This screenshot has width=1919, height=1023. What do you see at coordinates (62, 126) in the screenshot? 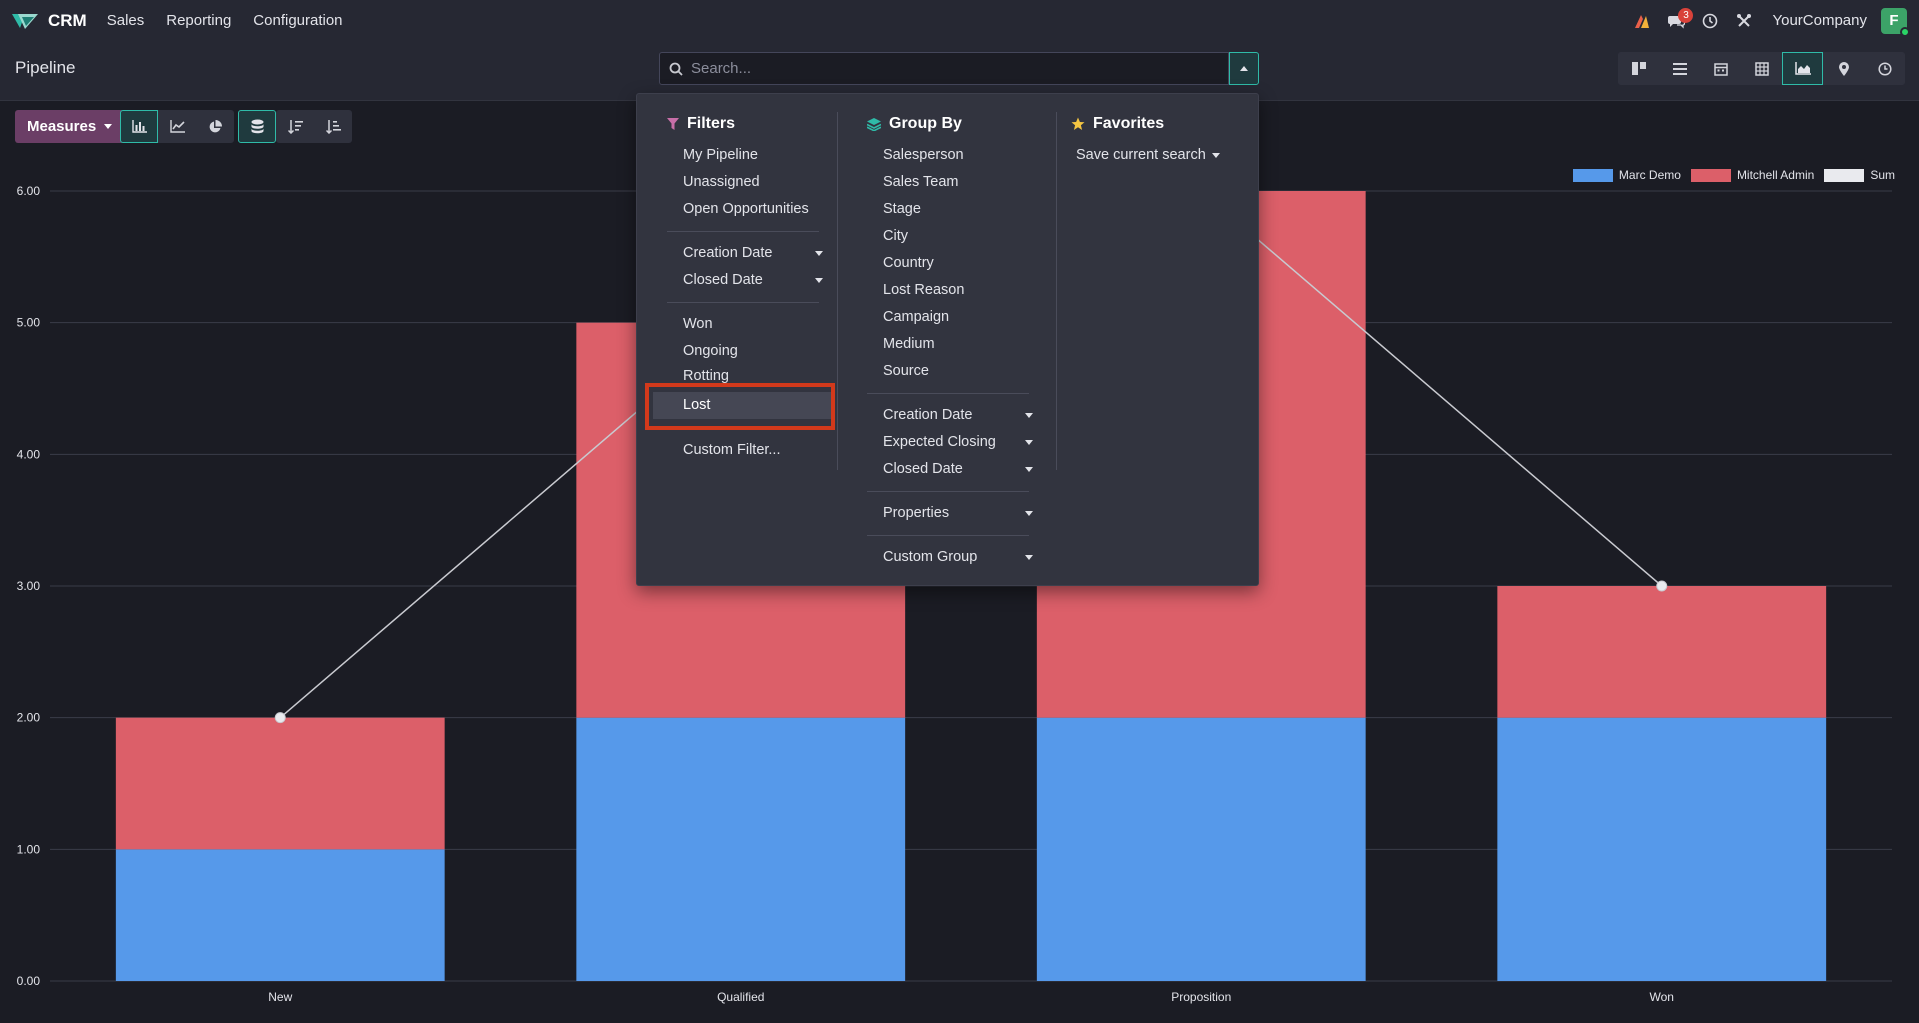
I see `measures-label: Measures` at bounding box center [62, 126].